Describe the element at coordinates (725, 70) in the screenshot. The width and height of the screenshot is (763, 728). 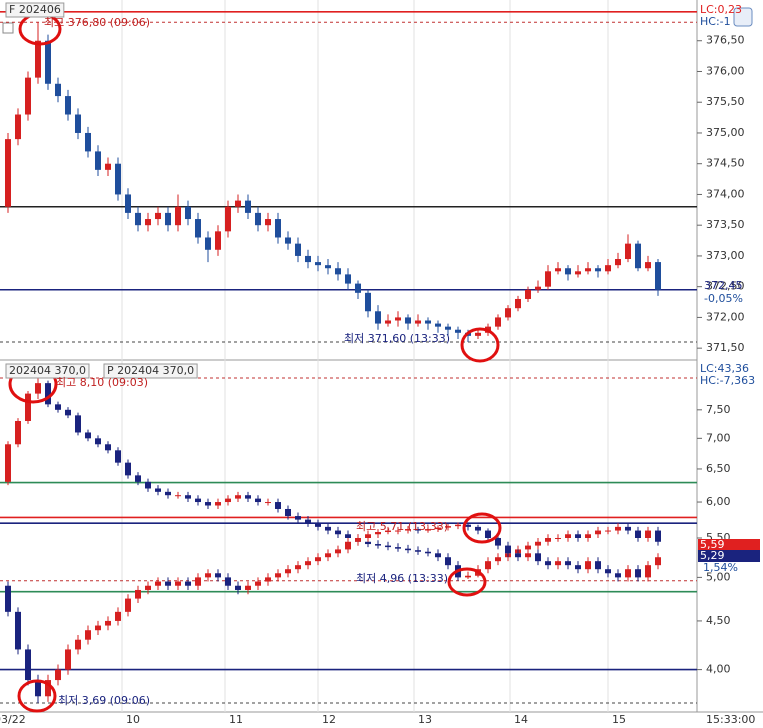
I see `y-tick-label: 376,00` at that location.